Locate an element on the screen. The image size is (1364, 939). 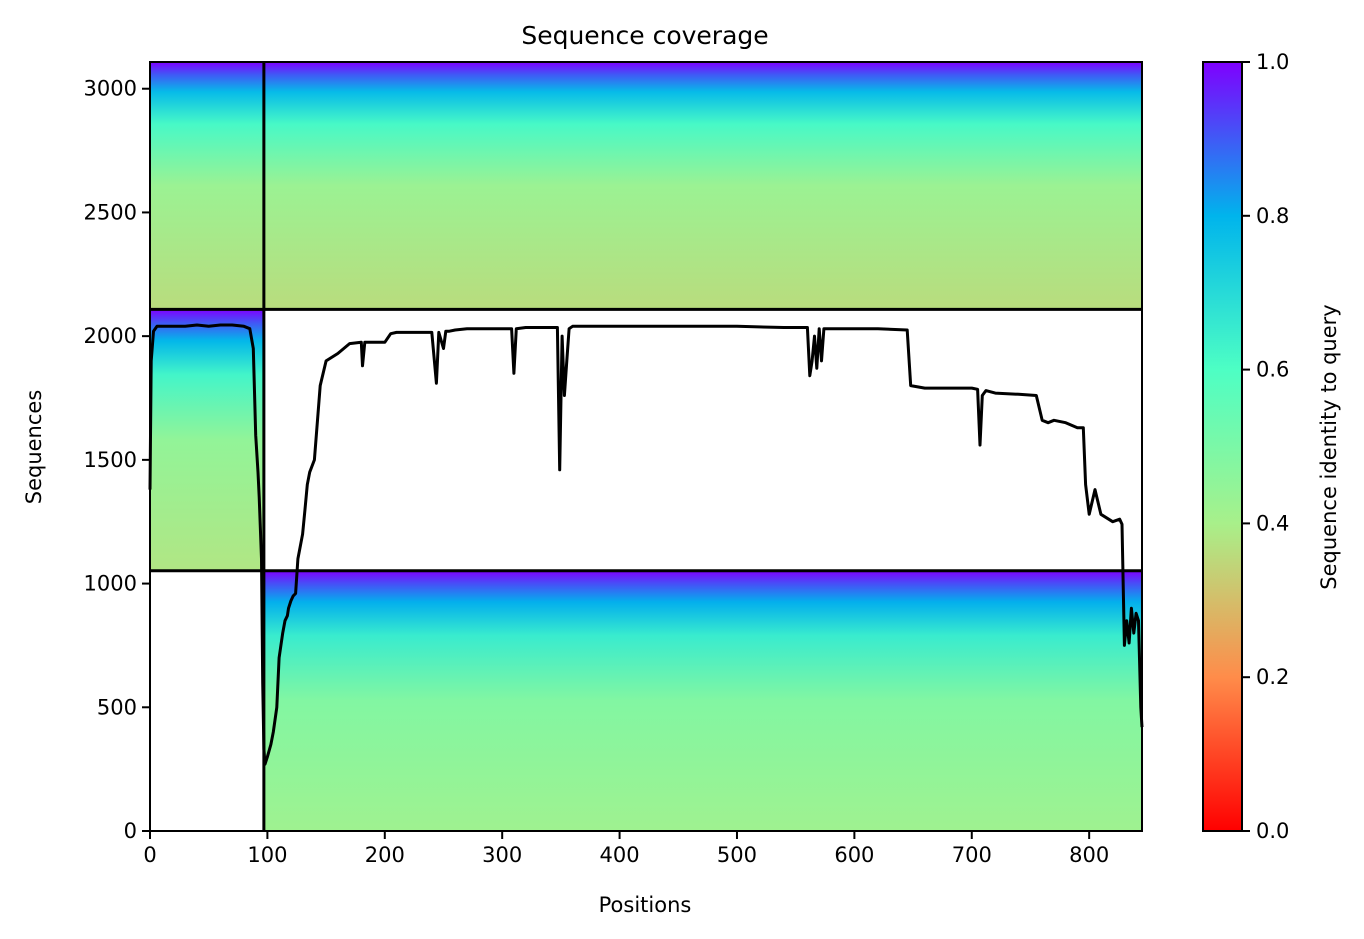
y-tick-label: 1000 is located at coordinates (110, 584).